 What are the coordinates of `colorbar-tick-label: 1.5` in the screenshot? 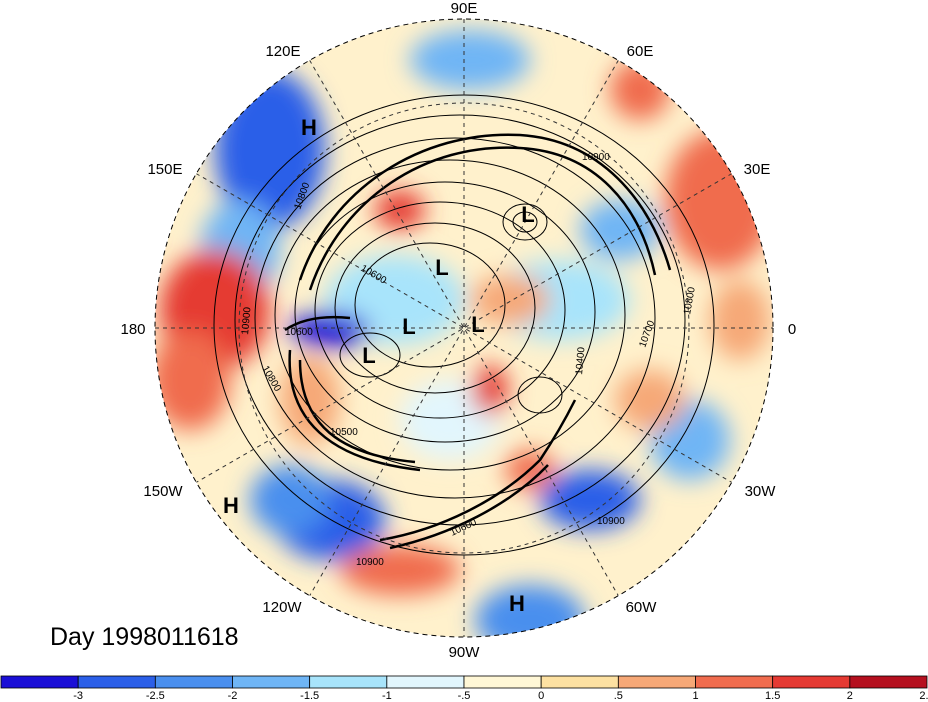 It's located at (772, 696).